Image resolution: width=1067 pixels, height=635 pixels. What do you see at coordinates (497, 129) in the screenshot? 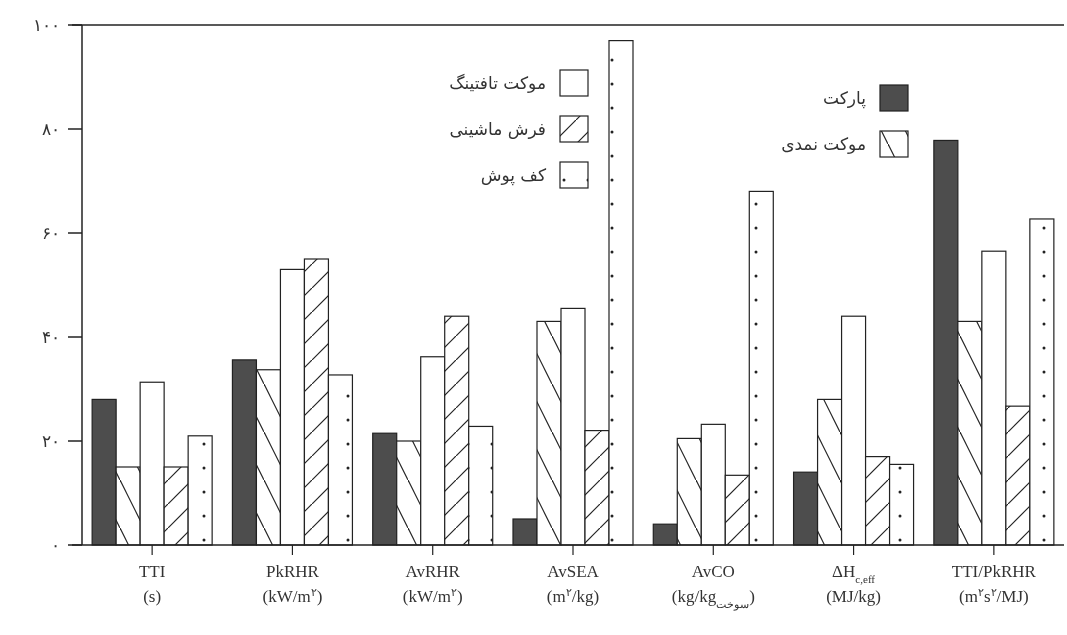
I see `legend-label: فرش ماشینی` at bounding box center [497, 129].